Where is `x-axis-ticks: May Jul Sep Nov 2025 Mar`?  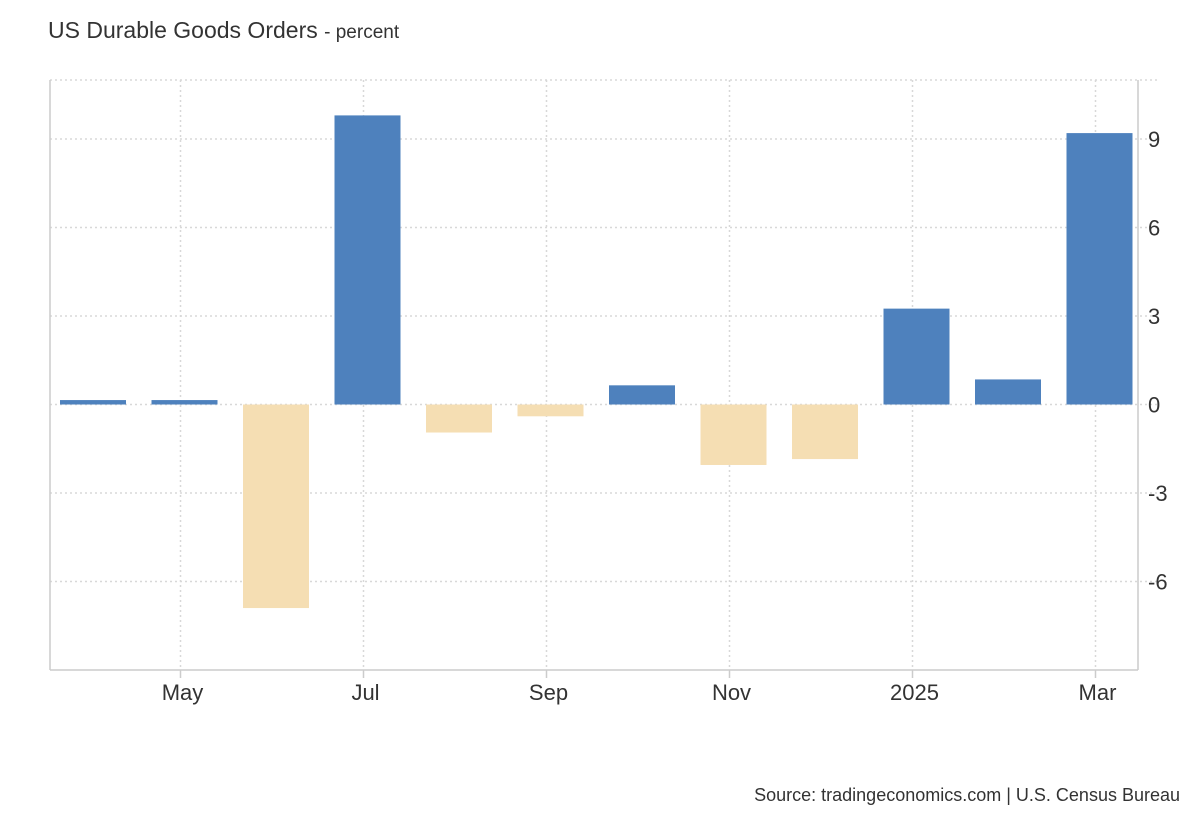
x-axis-ticks: May Jul Sep Nov 2025 Mar is located at coordinates (639, 692).